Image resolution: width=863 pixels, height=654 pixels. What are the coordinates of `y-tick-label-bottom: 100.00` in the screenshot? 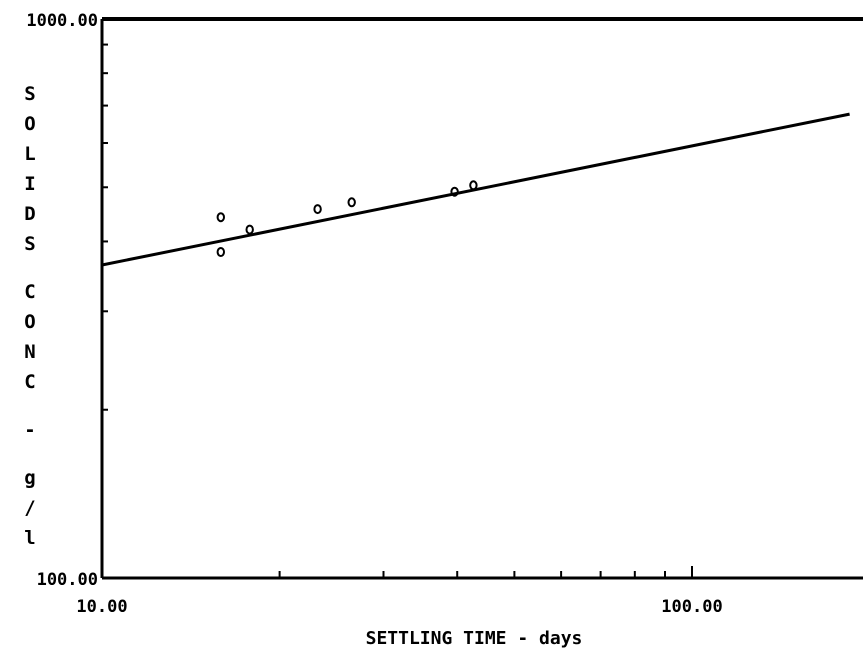 It's located at (67, 580).